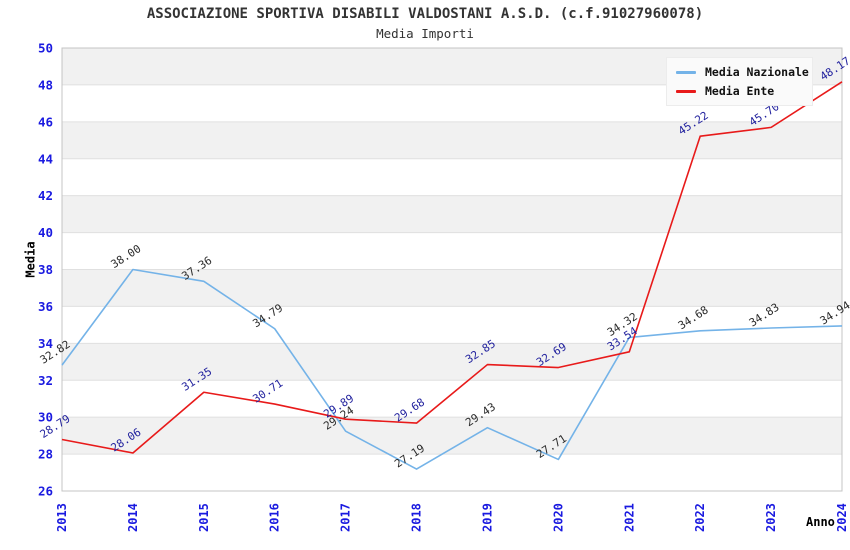  Describe the element at coordinates (45, 84) in the screenshot. I see `y-tick-48: 48` at that location.